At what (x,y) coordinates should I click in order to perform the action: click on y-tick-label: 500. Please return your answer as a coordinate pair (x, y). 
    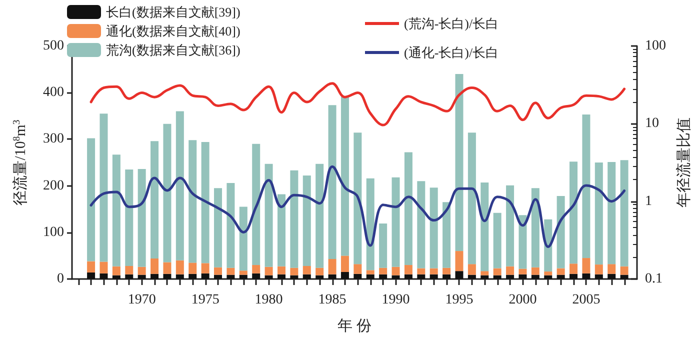
    Looking at the image, I should click on (53, 46).